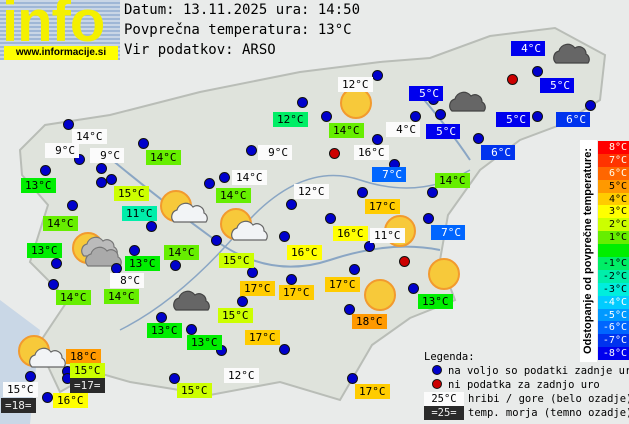 The height and width of the screenshot is (424, 629). Describe the element at coordinates (60, 30) in the screenshot. I see `logo: info www.informacije.si` at that location.